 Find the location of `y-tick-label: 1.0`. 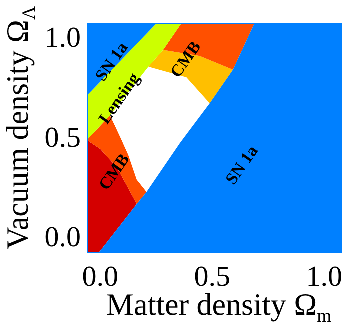

y-tick-label: 1.0 is located at coordinates (62, 38).